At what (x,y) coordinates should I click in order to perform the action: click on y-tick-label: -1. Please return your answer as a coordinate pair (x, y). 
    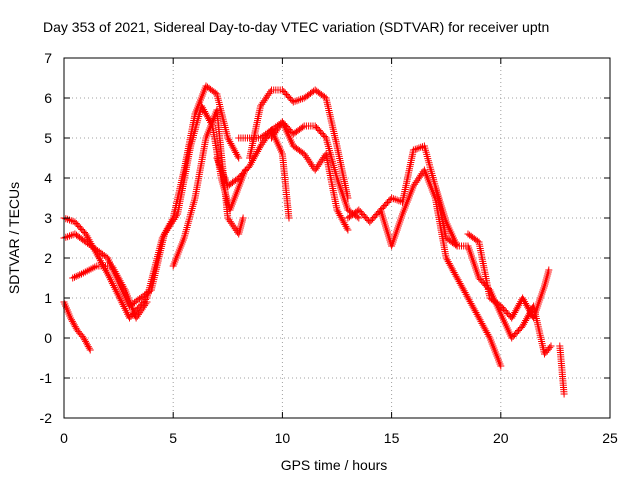
    Looking at the image, I should click on (46, 378).